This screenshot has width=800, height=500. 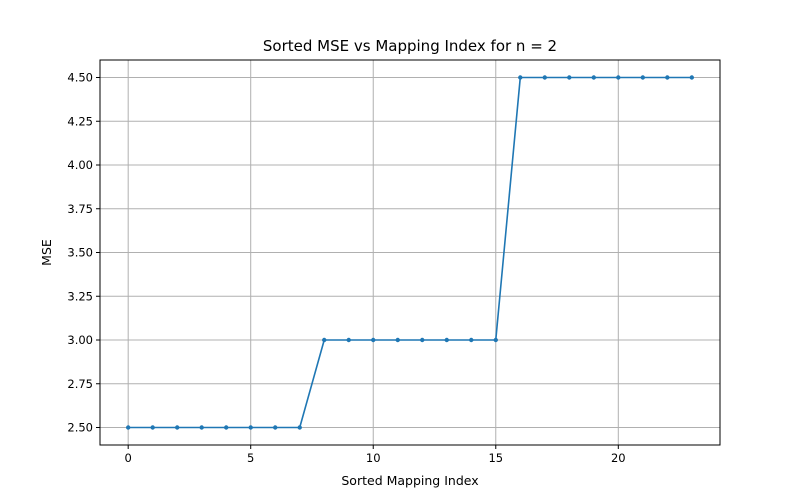 I want to click on y-tick-label: 3.50, so click(x=80, y=253).